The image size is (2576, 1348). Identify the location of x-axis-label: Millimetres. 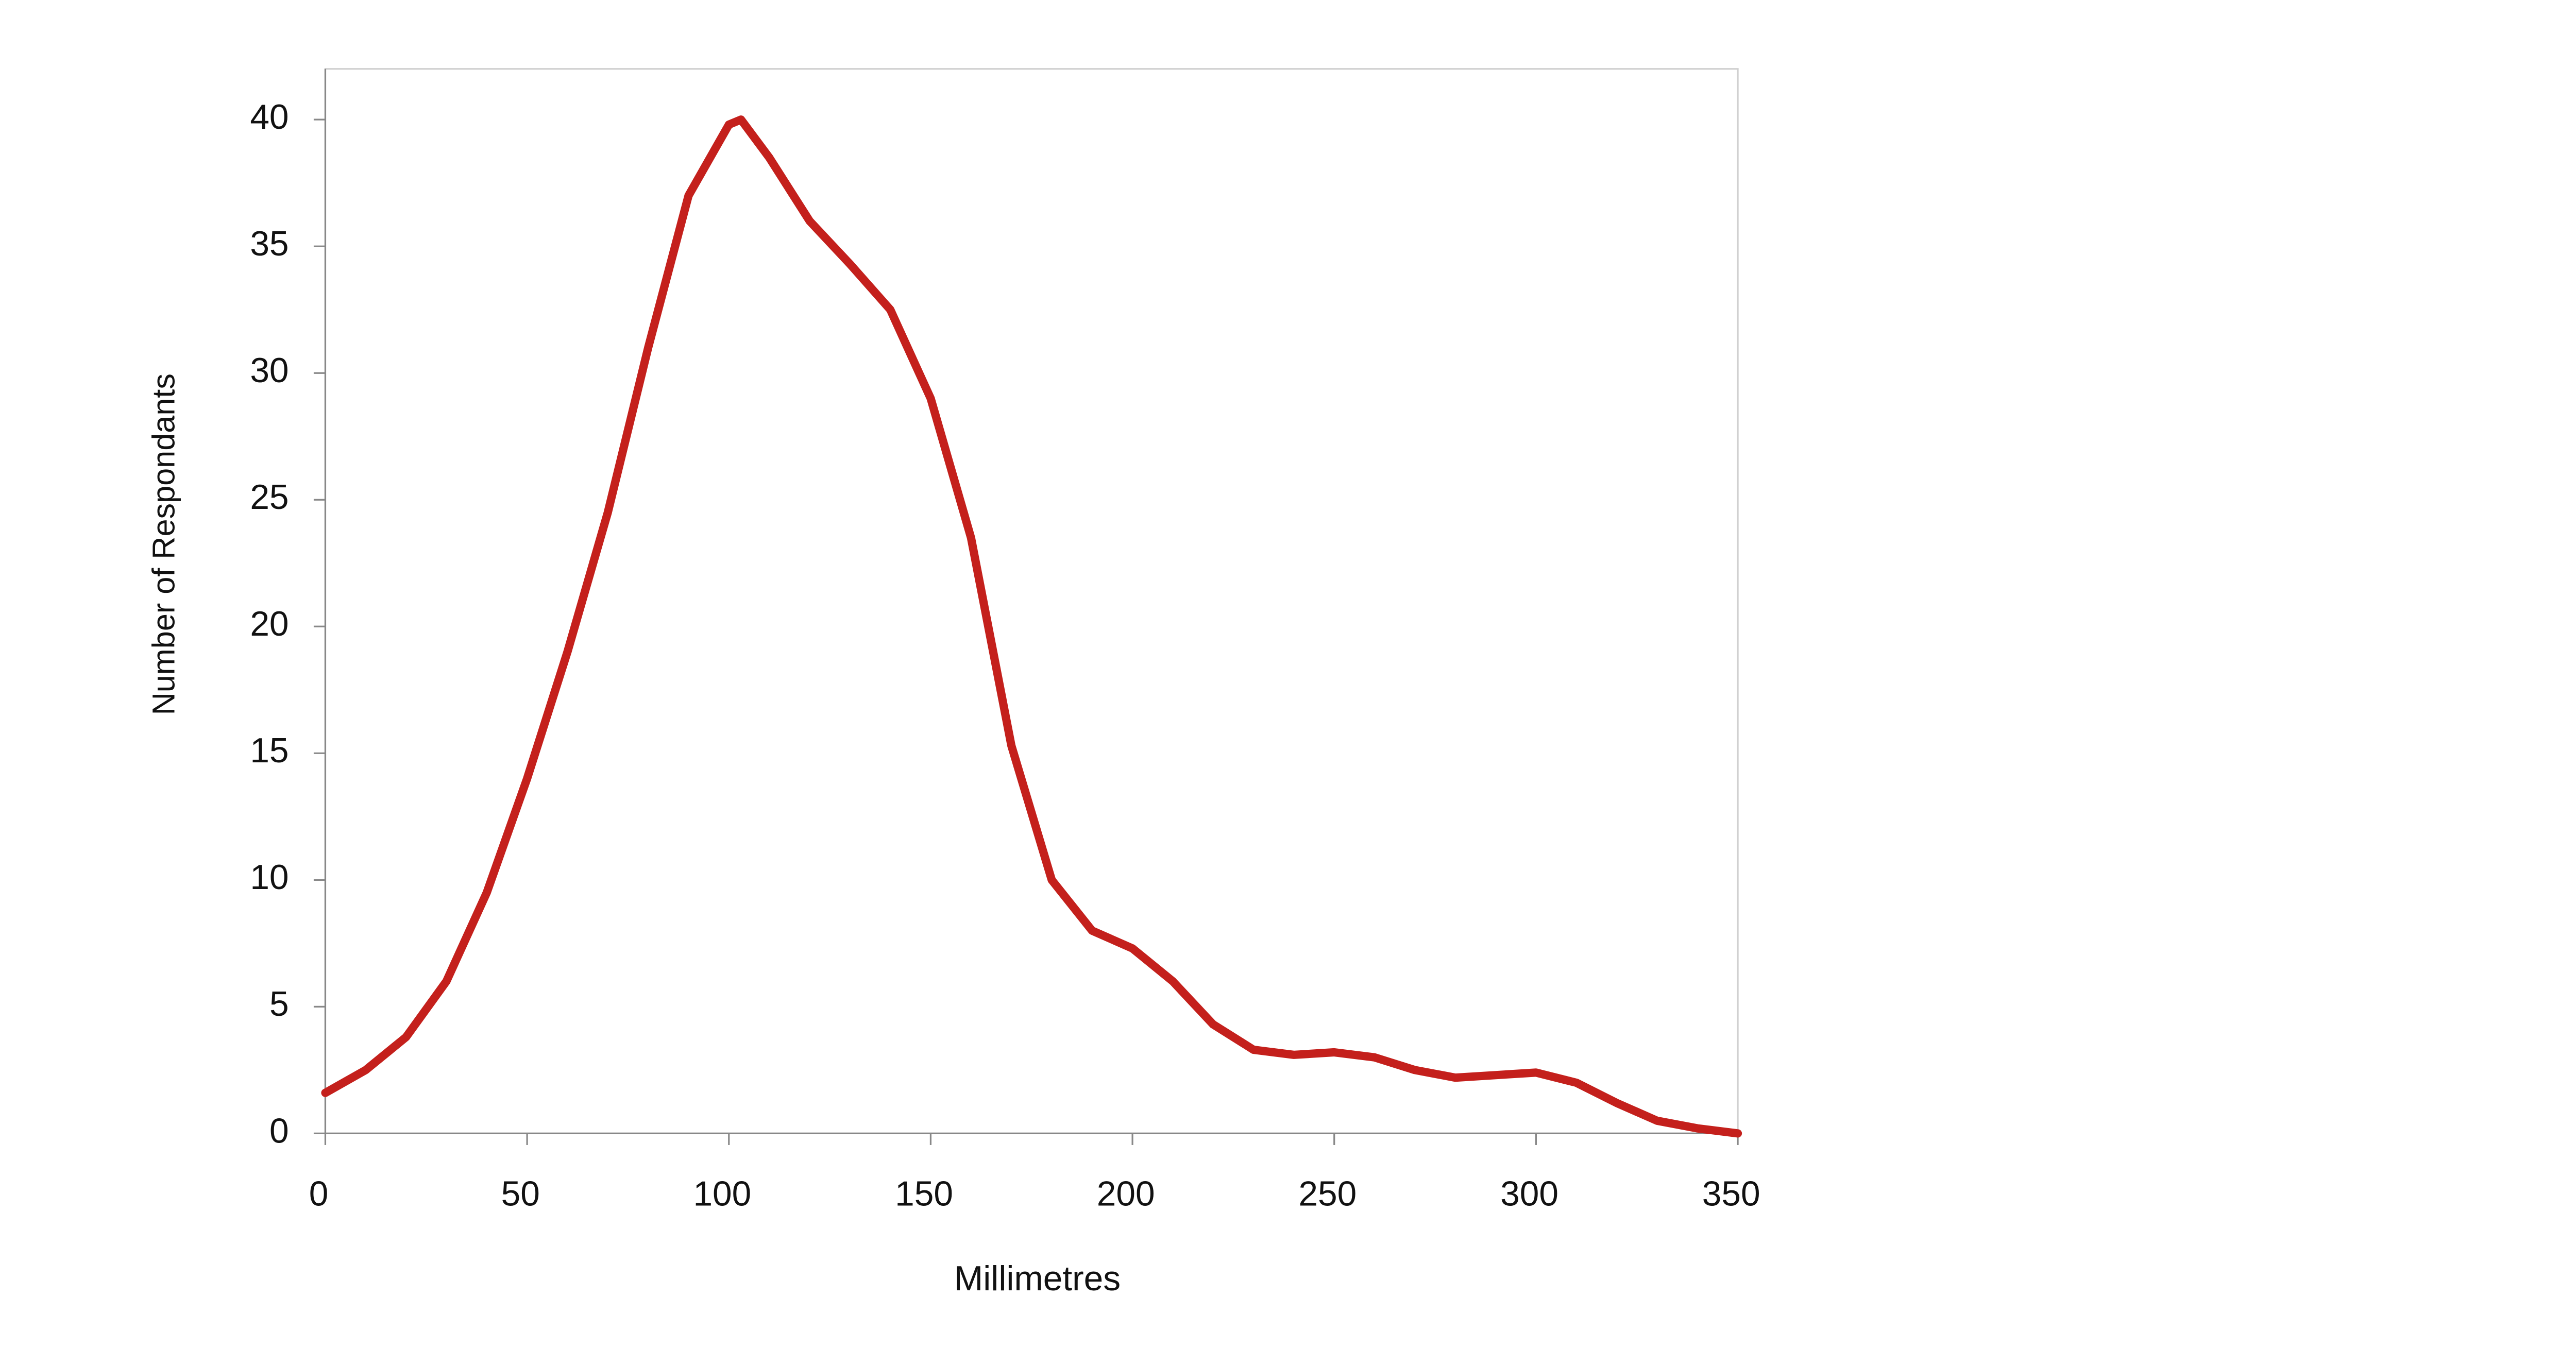
(1037, 1278).